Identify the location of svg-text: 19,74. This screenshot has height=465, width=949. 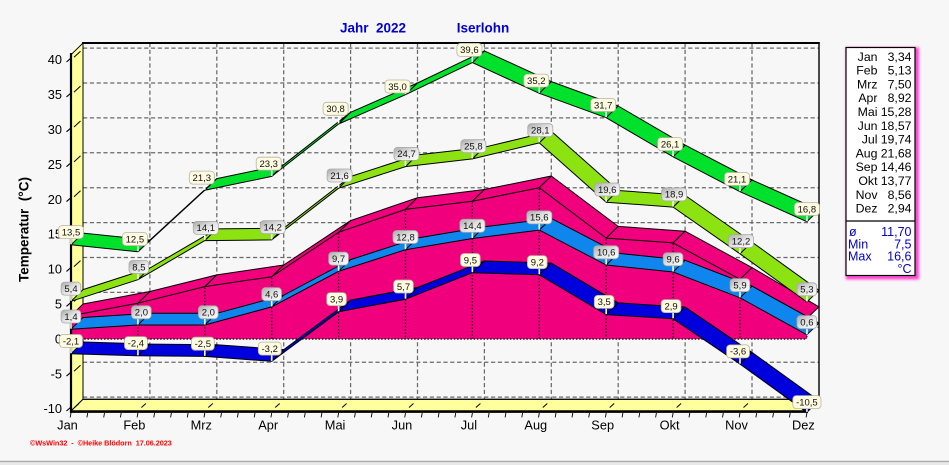
(896, 140).